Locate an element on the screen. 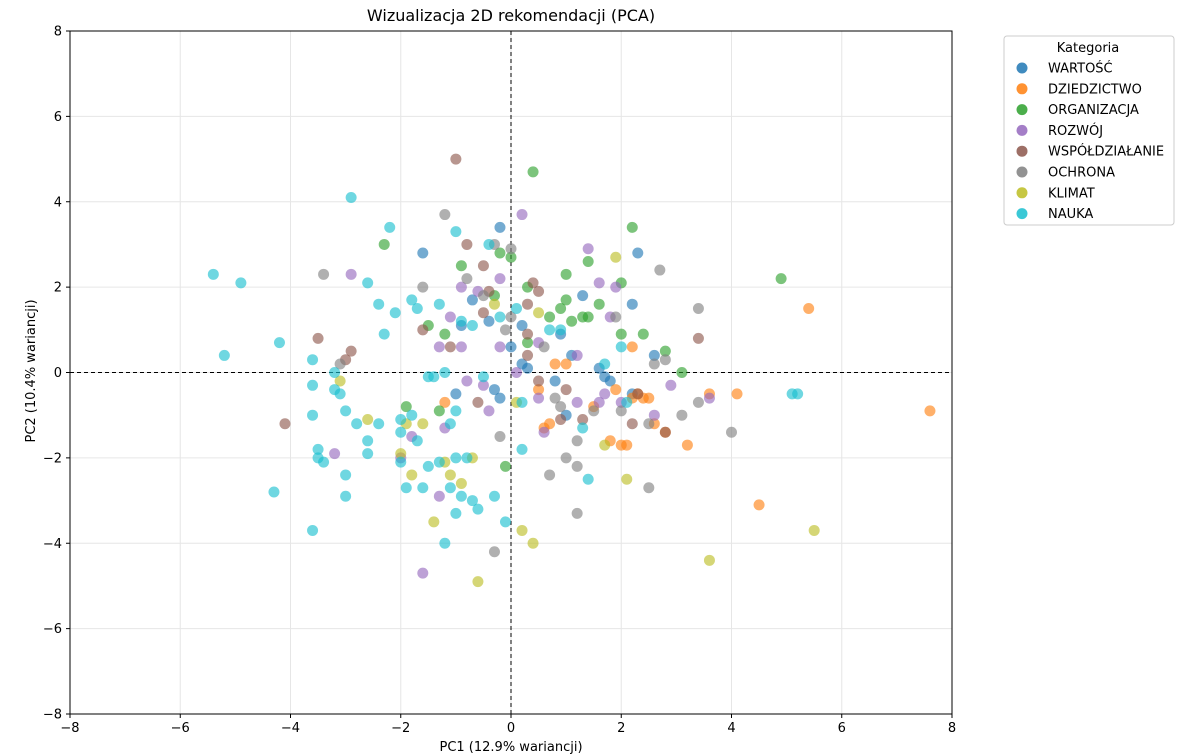 This screenshot has height=755, width=1180. legend-box is located at coordinates (1089, 130).